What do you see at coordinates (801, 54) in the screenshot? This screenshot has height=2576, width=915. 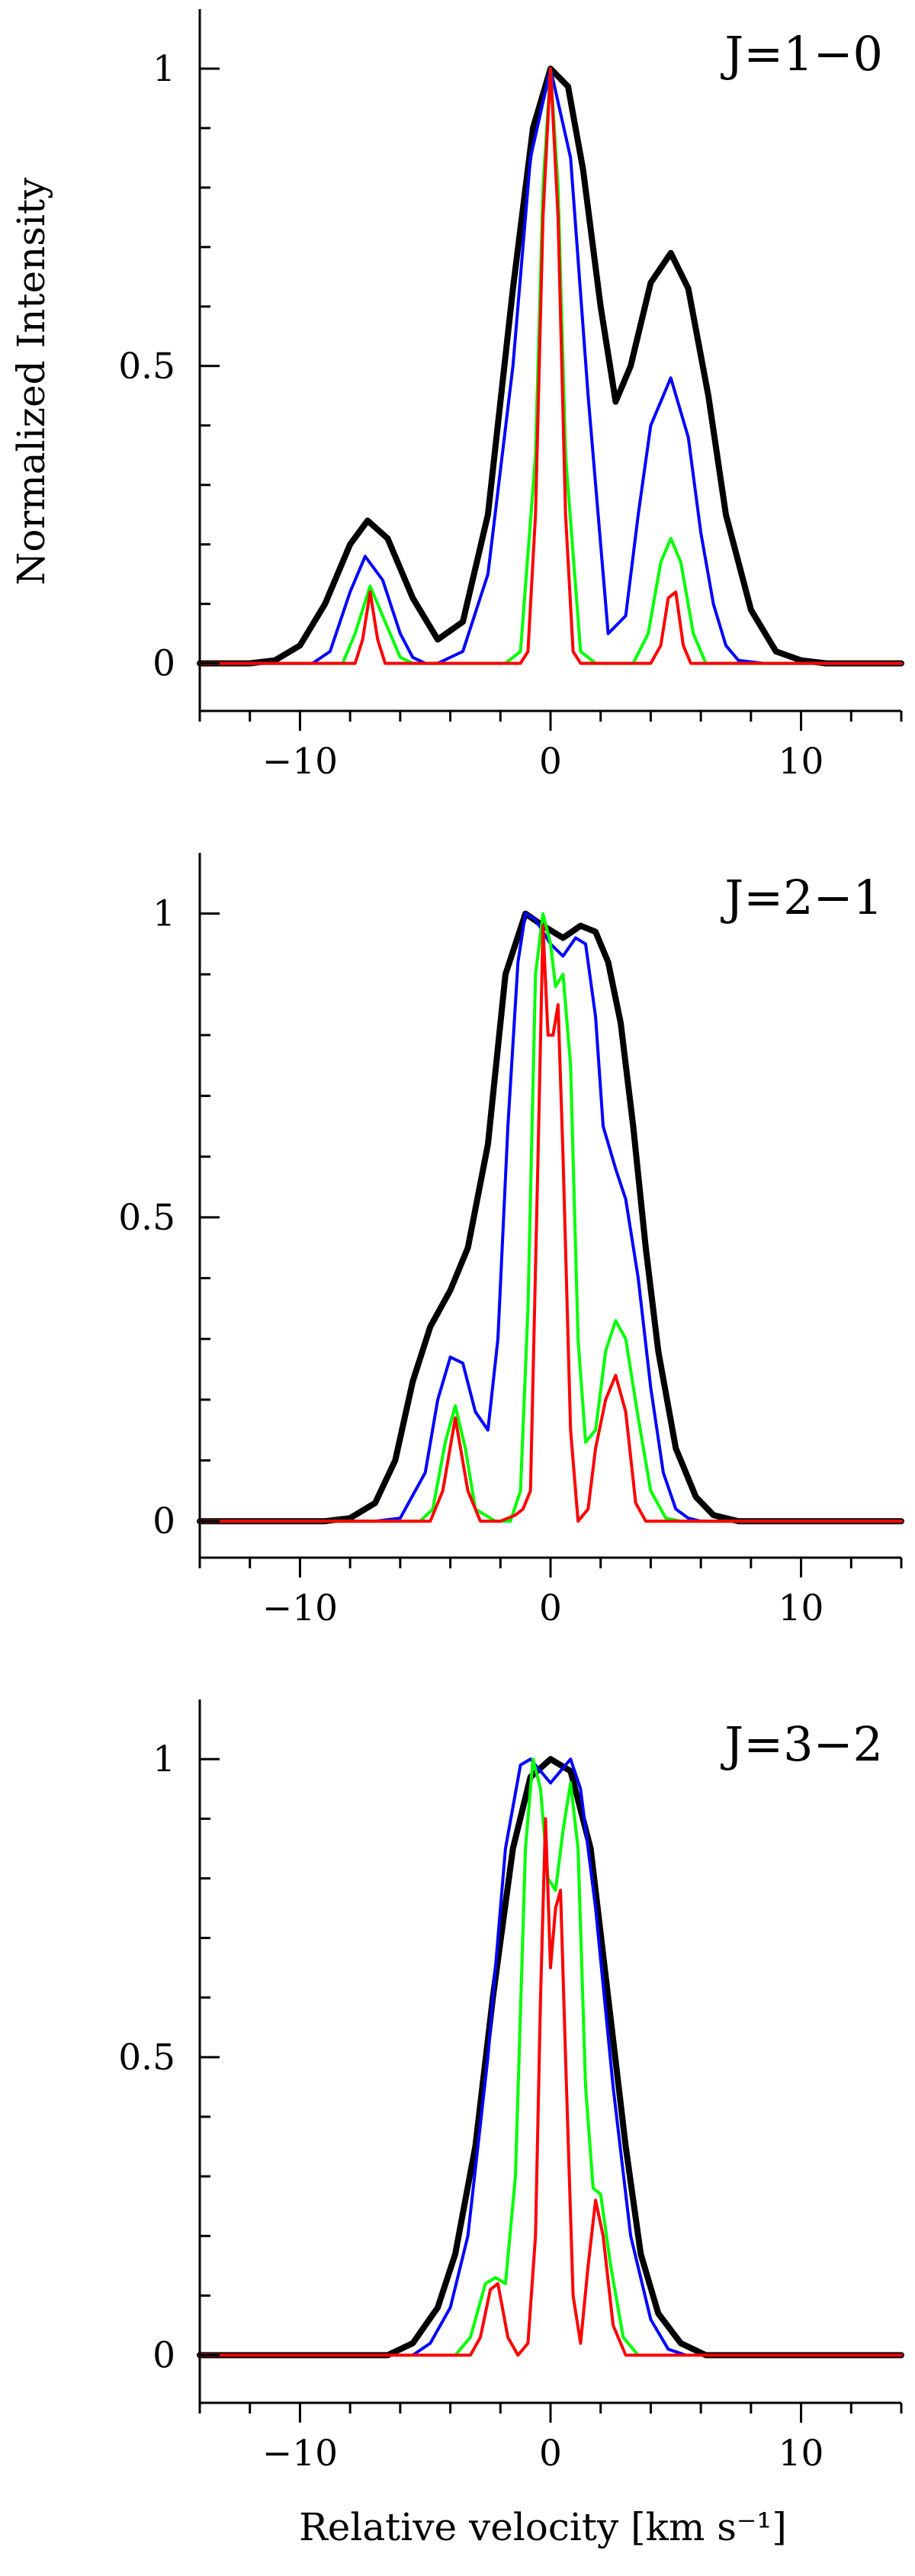 I see `panel-title: J=1−0` at bounding box center [801, 54].